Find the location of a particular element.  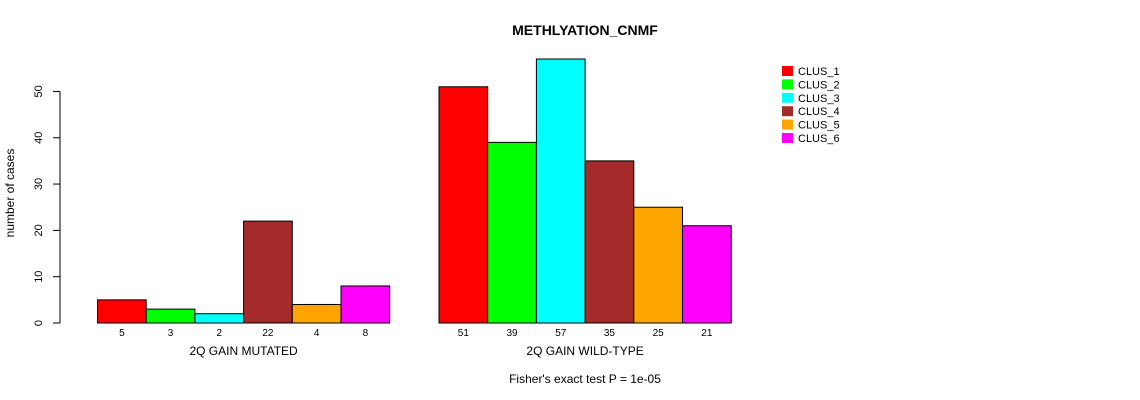

bar-value-label: 2 is located at coordinates (219, 333).